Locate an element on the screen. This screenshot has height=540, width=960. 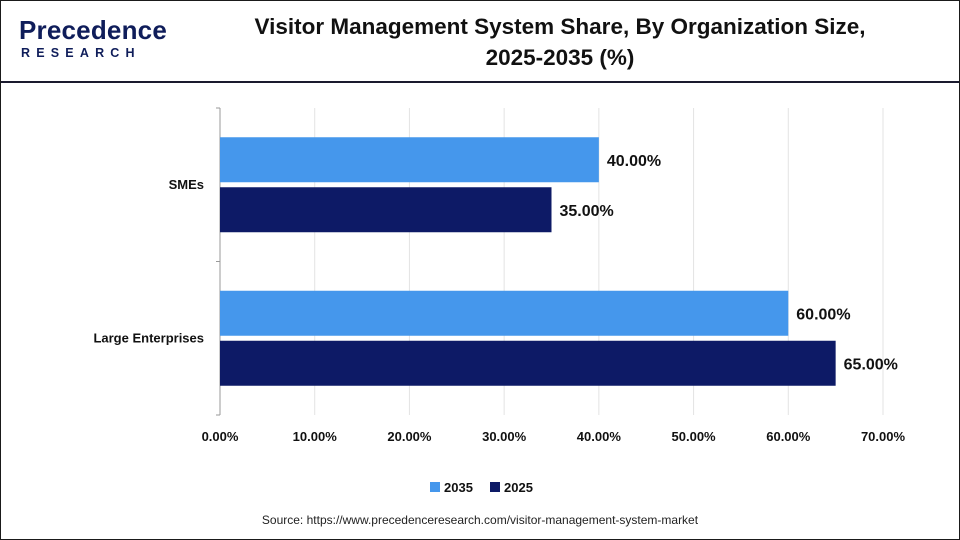
x-tick-label: 70.00% is located at coordinates (883, 436).